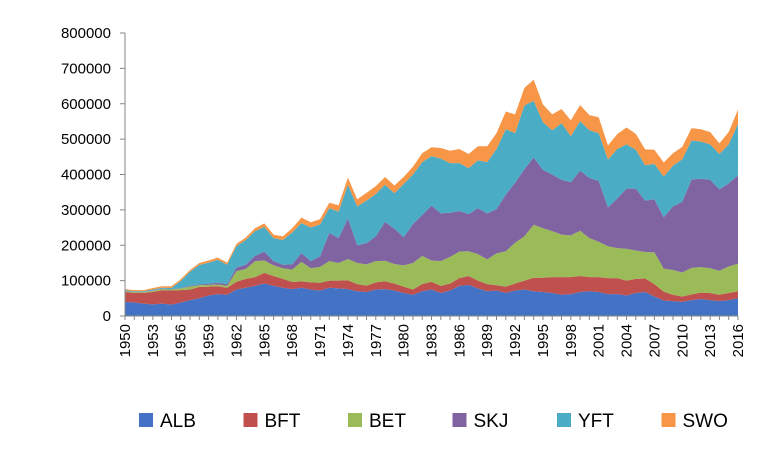 The width and height of the screenshot is (770, 465). Describe the element at coordinates (86, 139) in the screenshot. I see `y-tick-label: 500000` at that location.